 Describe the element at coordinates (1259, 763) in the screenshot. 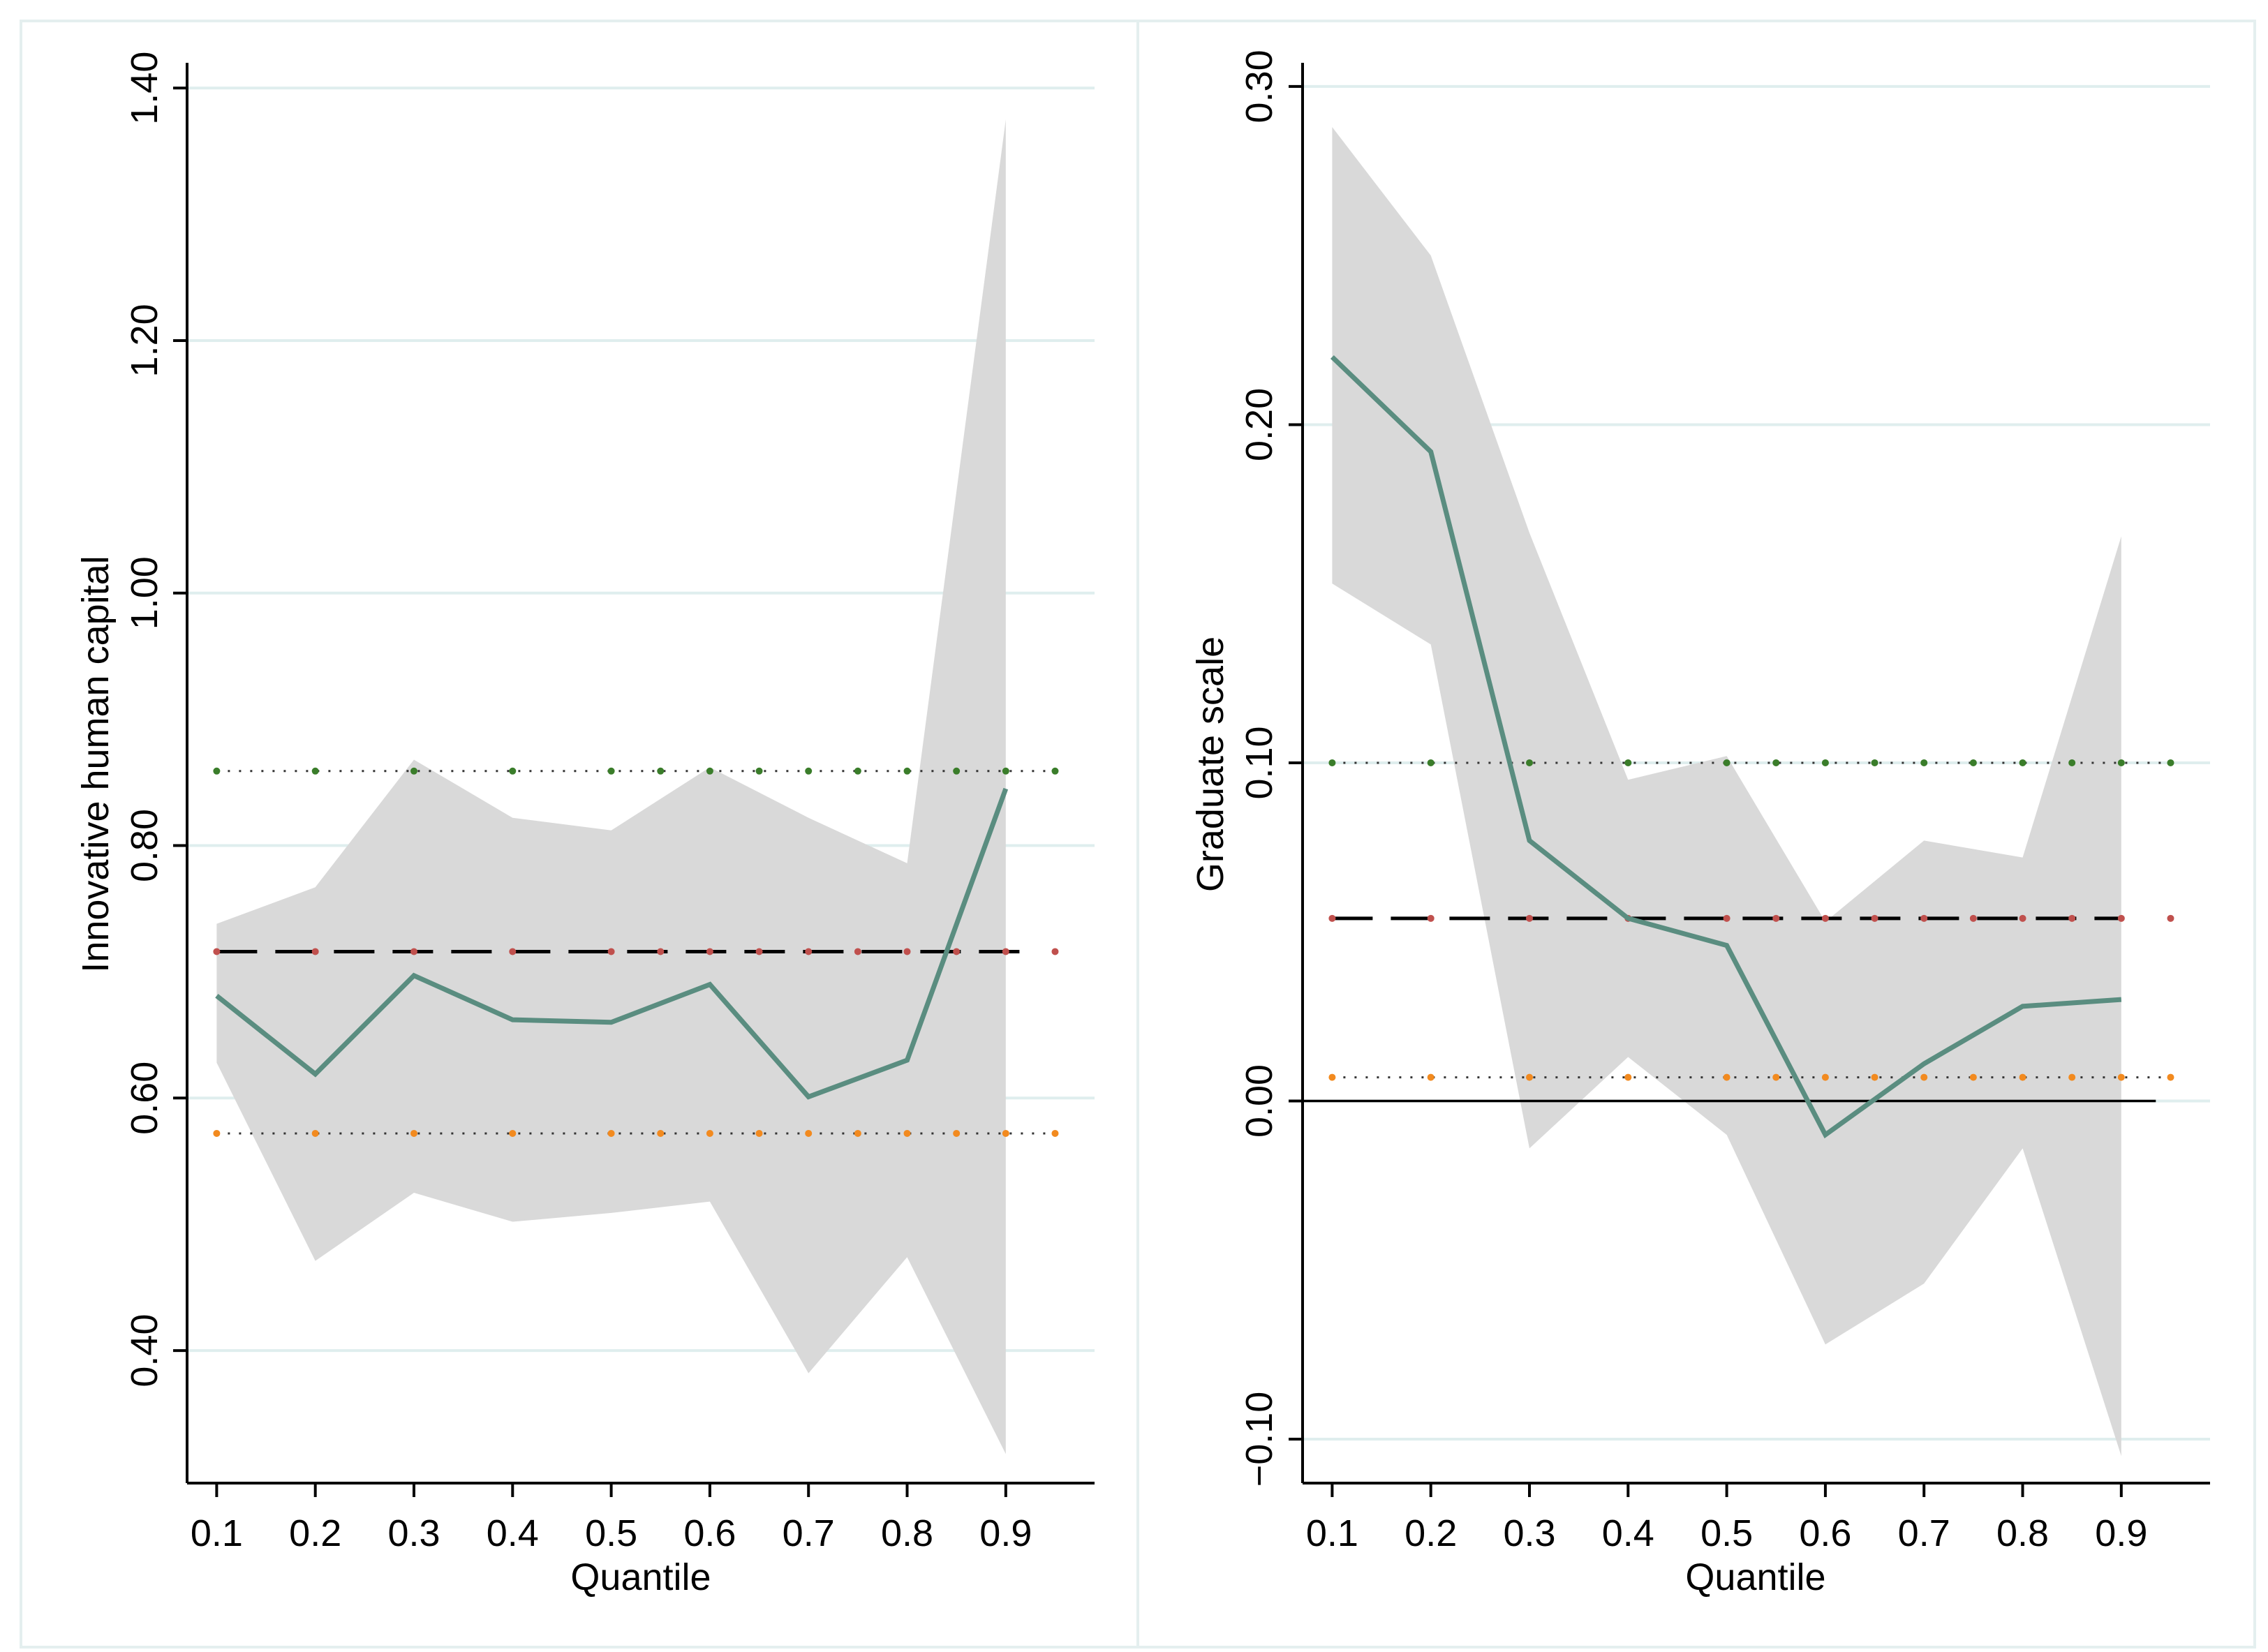

I see `y-tick-label: 0.10` at that location.